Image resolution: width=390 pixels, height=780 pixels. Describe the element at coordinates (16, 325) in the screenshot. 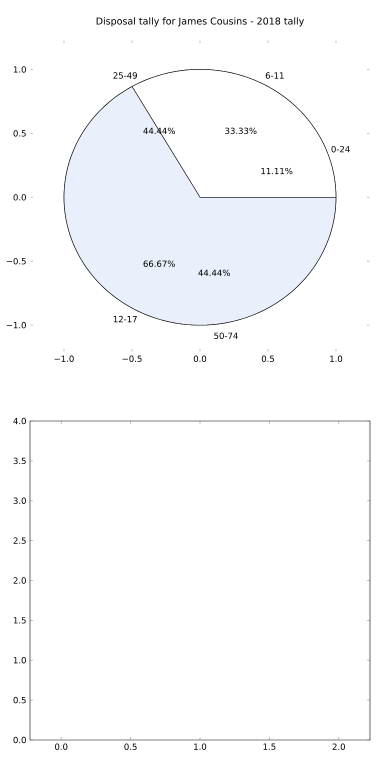

I see `y-tick-label: −1.0` at that location.